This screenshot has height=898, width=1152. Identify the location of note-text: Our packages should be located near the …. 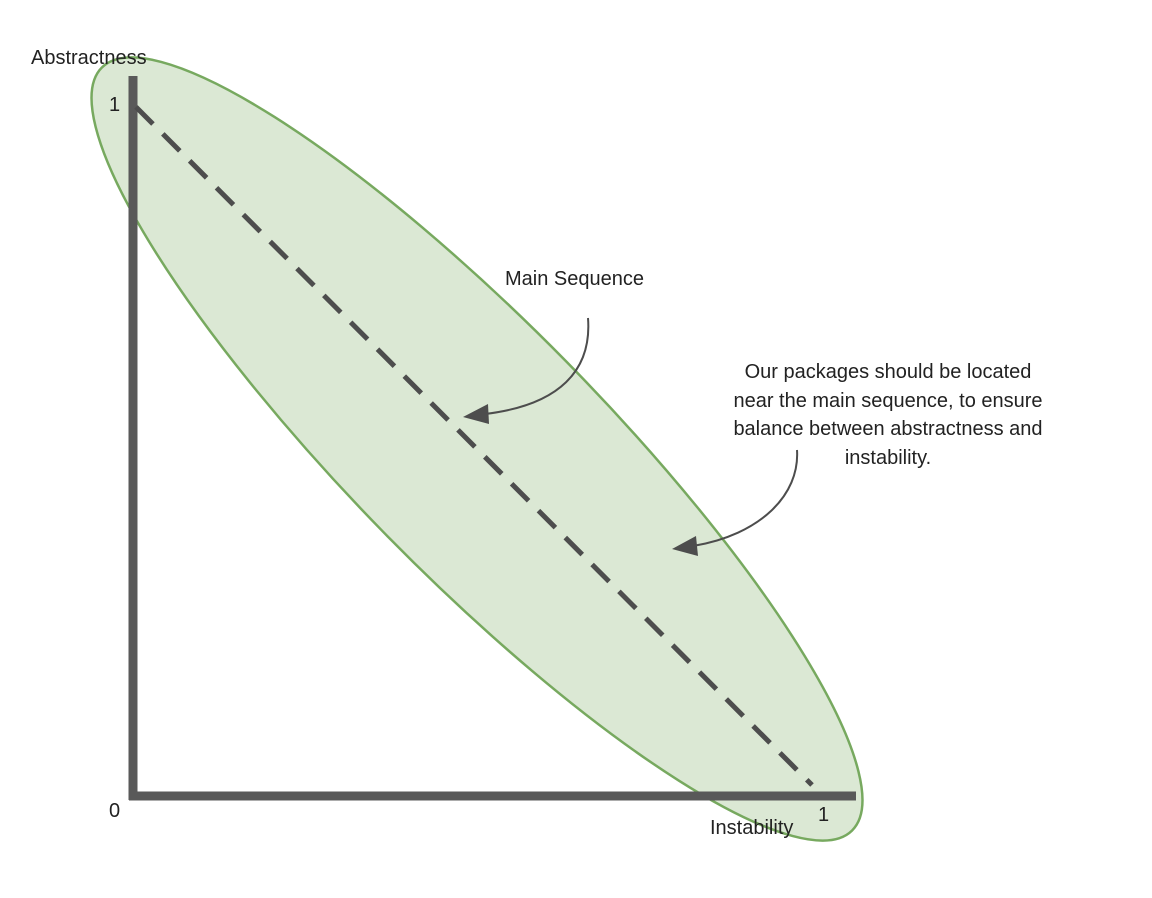
(888, 415).